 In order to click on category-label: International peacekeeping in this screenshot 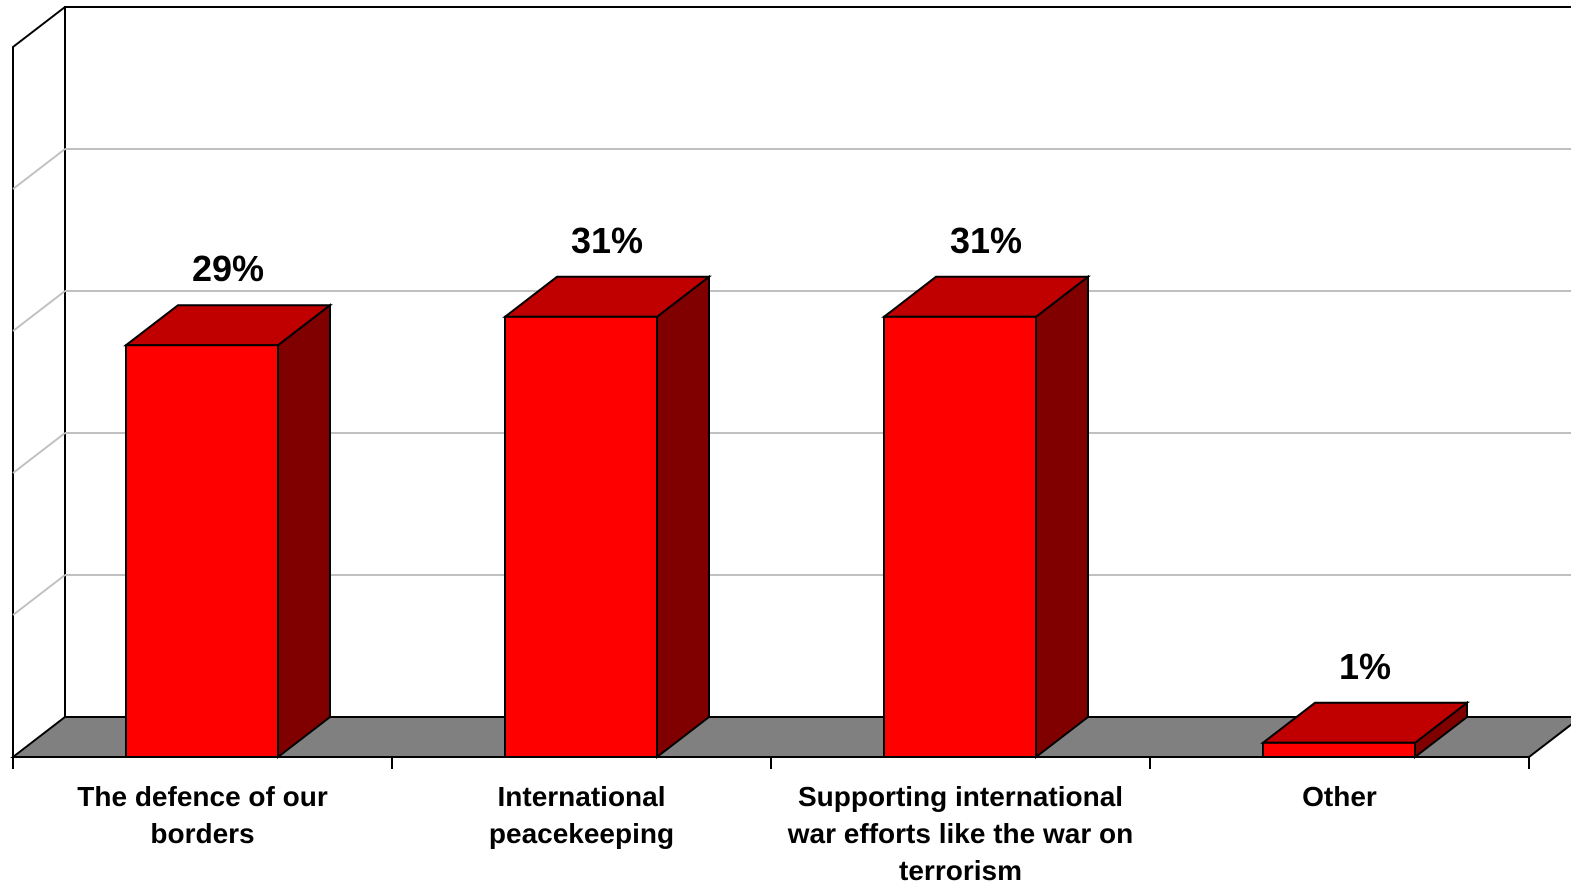, I will do `click(581, 815)`.